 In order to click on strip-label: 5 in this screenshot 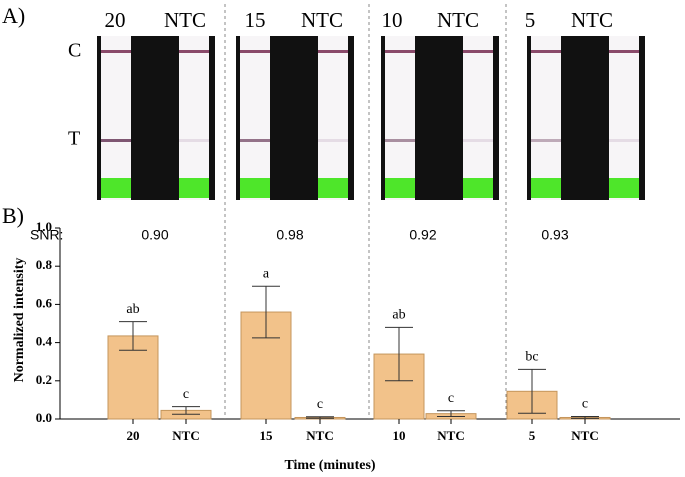, I will do `click(530, 20)`.